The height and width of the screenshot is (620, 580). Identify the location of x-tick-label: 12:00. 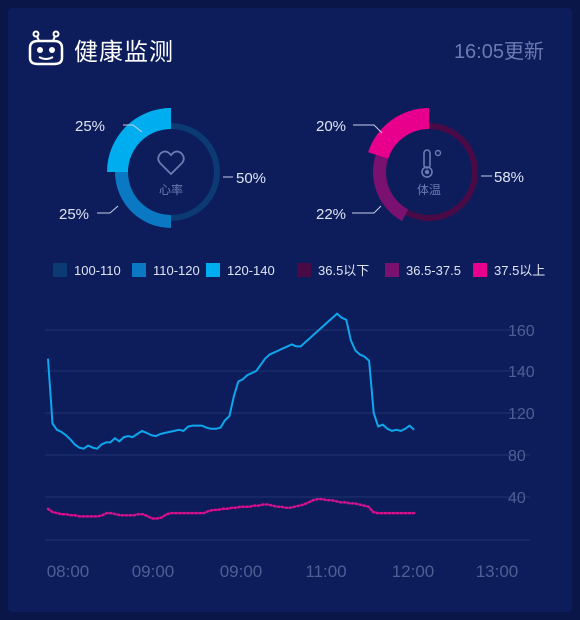
(413, 571).